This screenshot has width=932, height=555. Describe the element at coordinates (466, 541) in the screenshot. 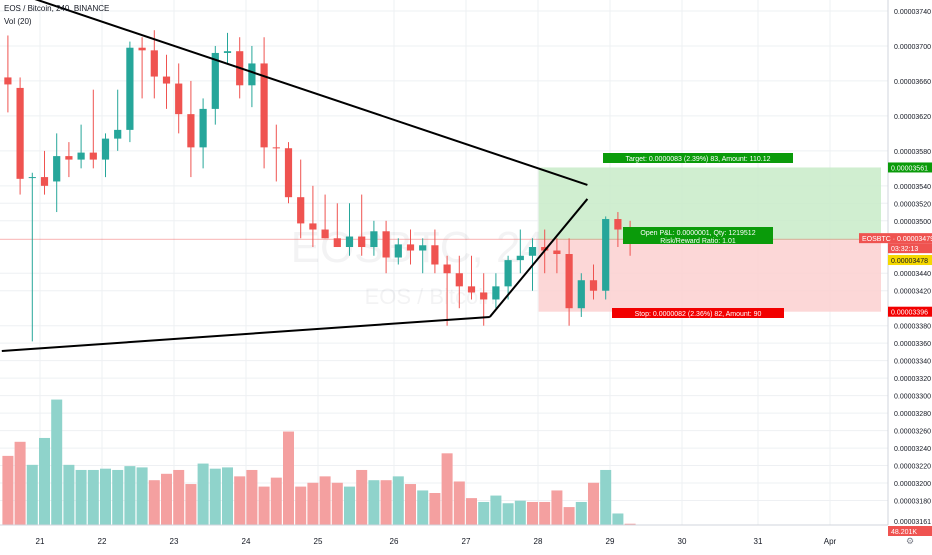

I see `time-tick-label: 27` at that location.